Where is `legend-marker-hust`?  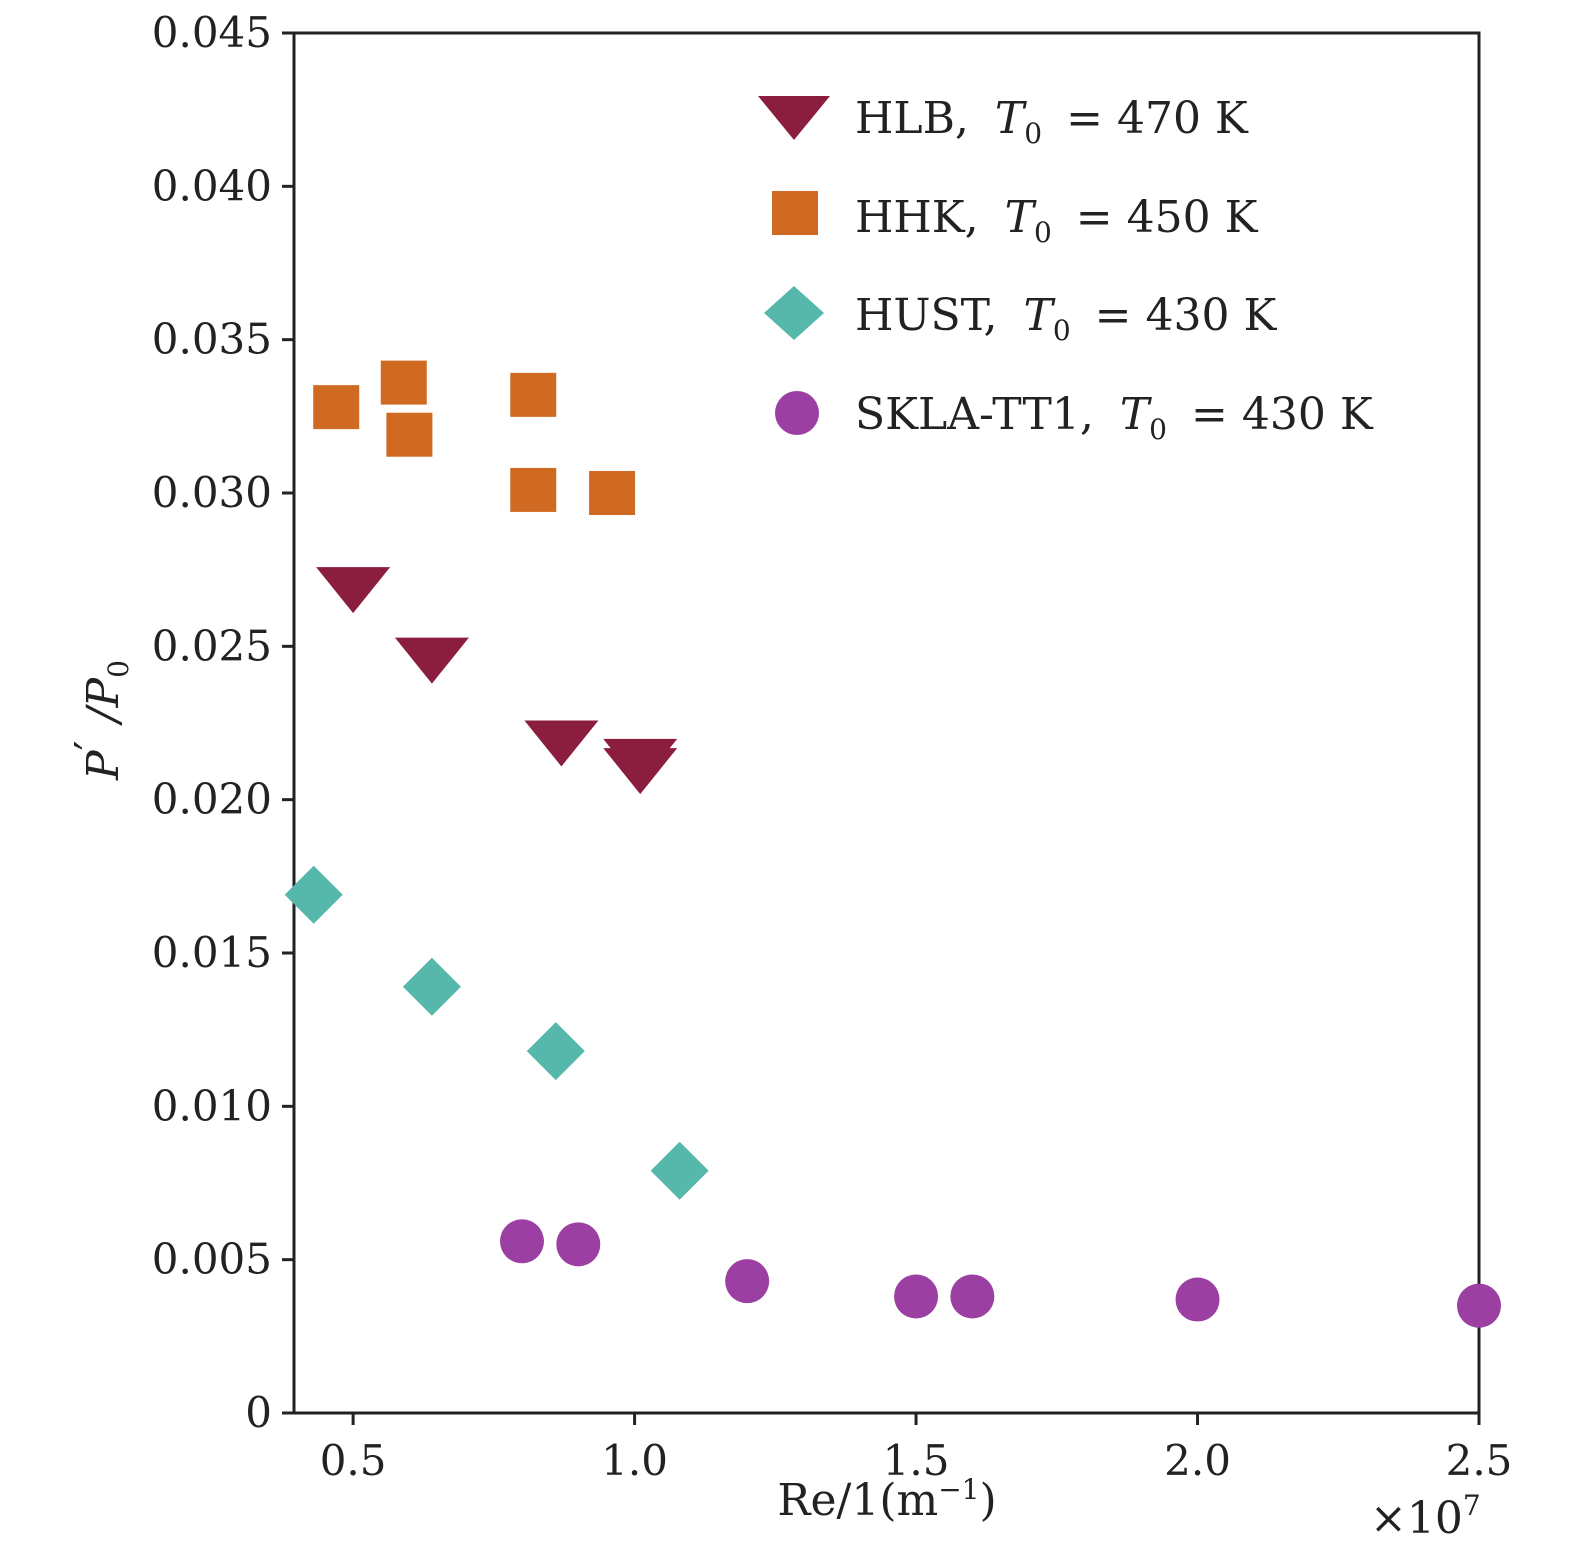 legend-marker-hust is located at coordinates (794, 313).